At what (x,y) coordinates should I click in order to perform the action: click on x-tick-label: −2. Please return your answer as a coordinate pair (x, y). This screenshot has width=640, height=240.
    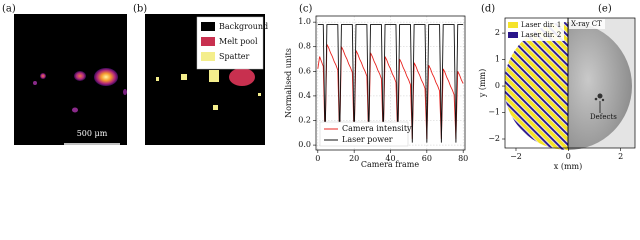
    Looking at the image, I should click on (516, 156).